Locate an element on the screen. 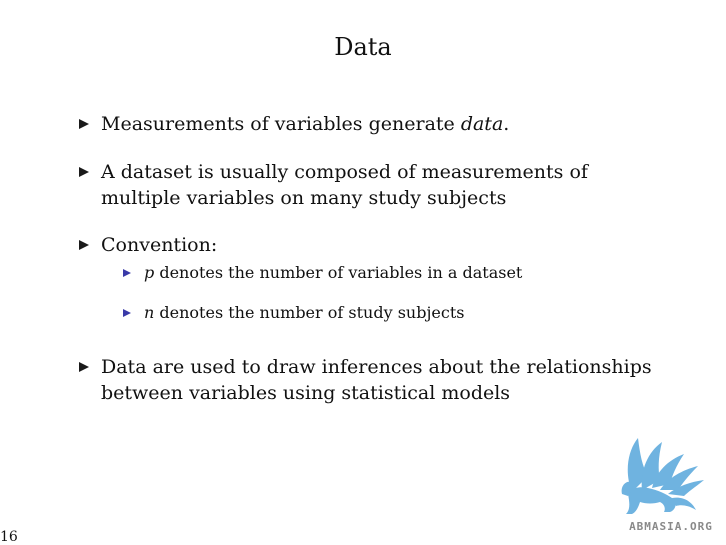 The width and height of the screenshot is (726, 545). griffin-logo: ABMASIA.ORG is located at coordinates (671, 487).